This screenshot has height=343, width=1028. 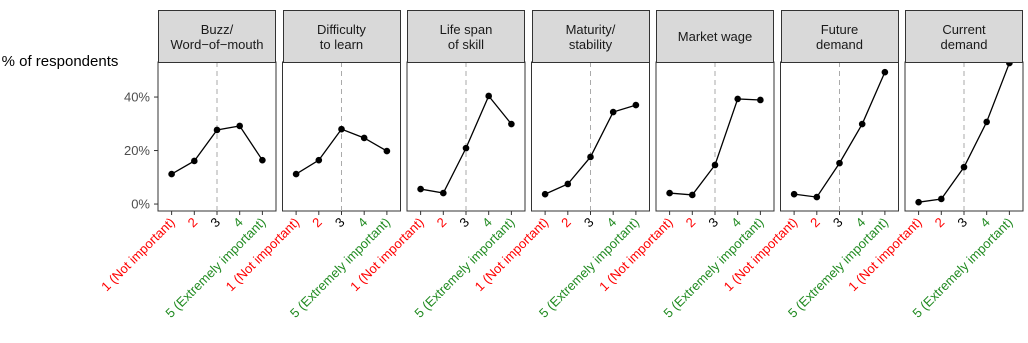 I want to click on facet-title: Difficulty to learn, so click(x=341, y=36).